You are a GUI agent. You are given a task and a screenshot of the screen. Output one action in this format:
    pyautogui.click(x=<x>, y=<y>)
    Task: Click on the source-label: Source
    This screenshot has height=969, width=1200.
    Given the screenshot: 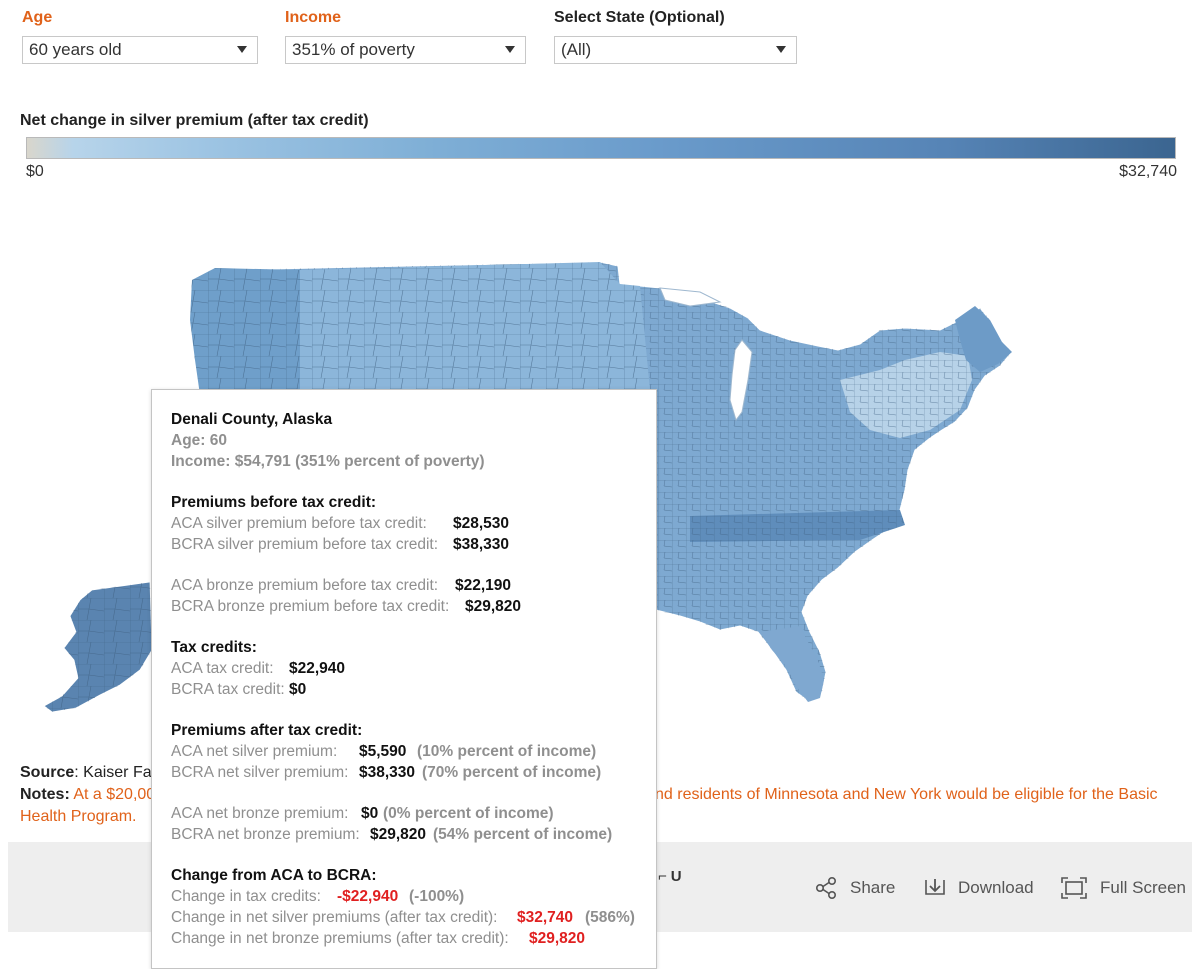 What is the action you would take?
    pyautogui.click(x=47, y=772)
    